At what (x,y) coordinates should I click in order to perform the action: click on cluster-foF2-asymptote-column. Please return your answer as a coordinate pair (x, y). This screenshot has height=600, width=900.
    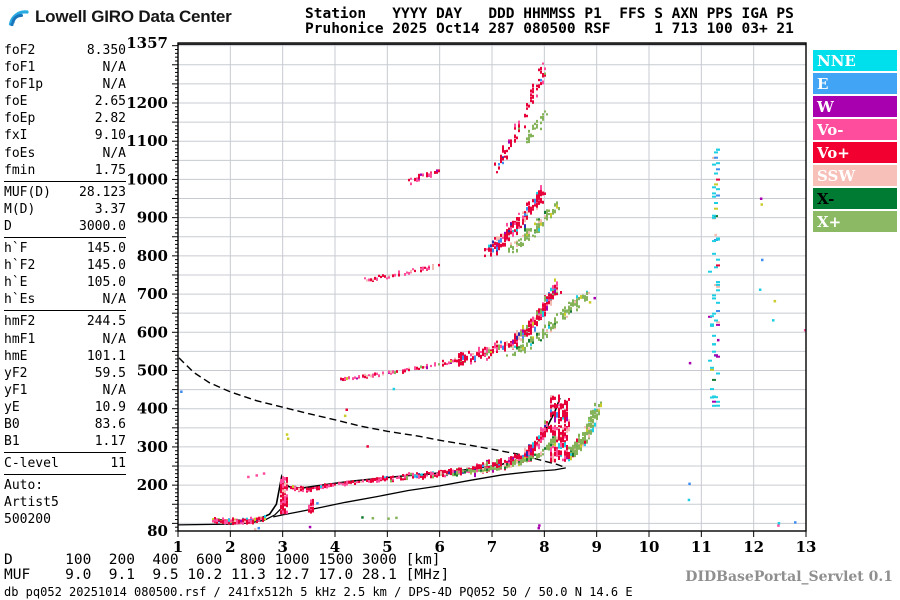
    Looking at the image, I should click on (560, 428).